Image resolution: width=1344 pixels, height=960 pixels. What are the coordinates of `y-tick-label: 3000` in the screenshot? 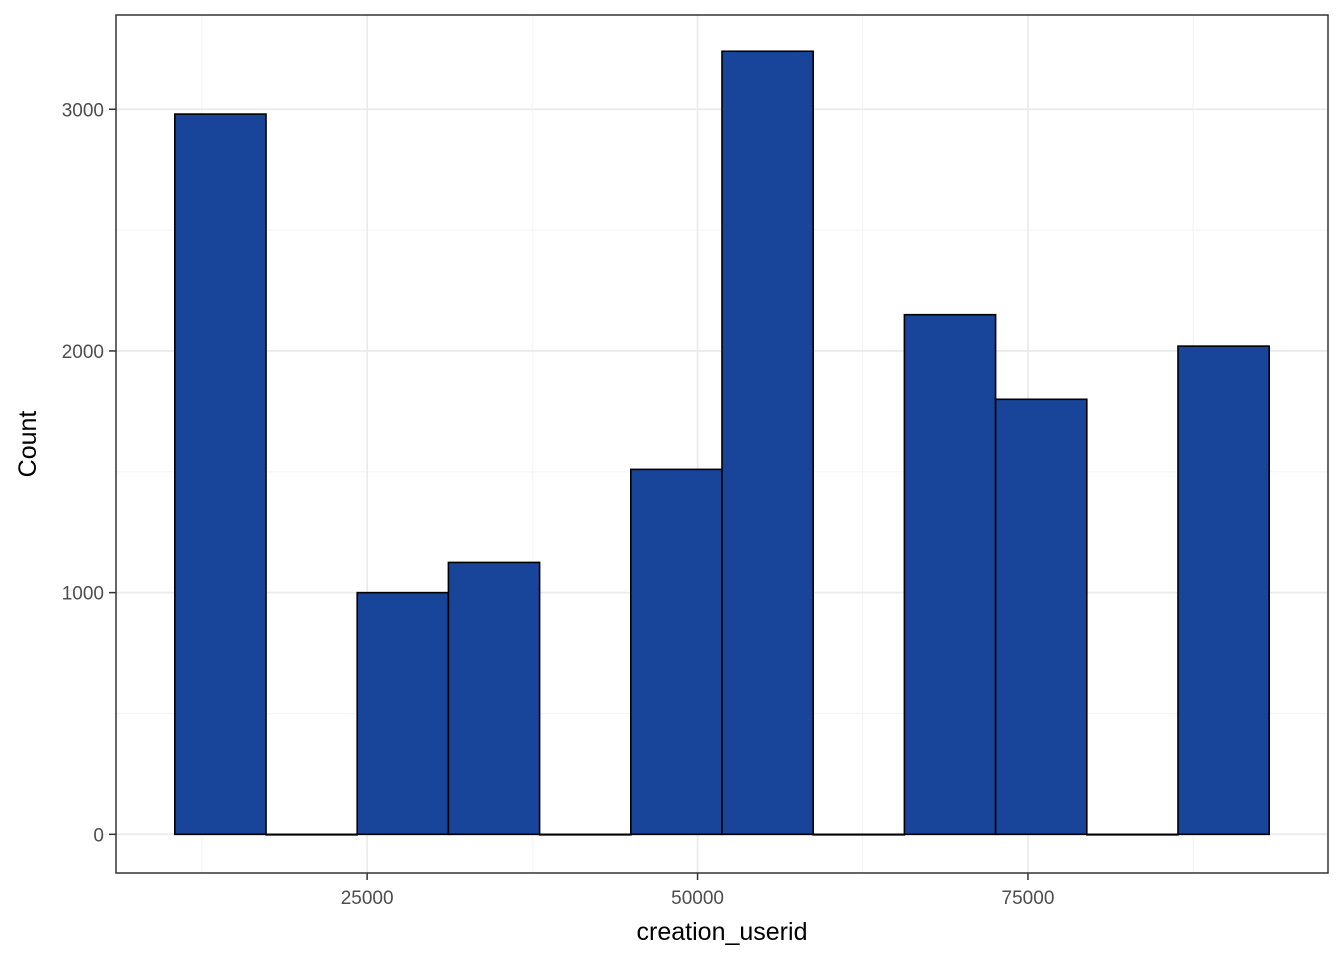 It's located at (83, 110).